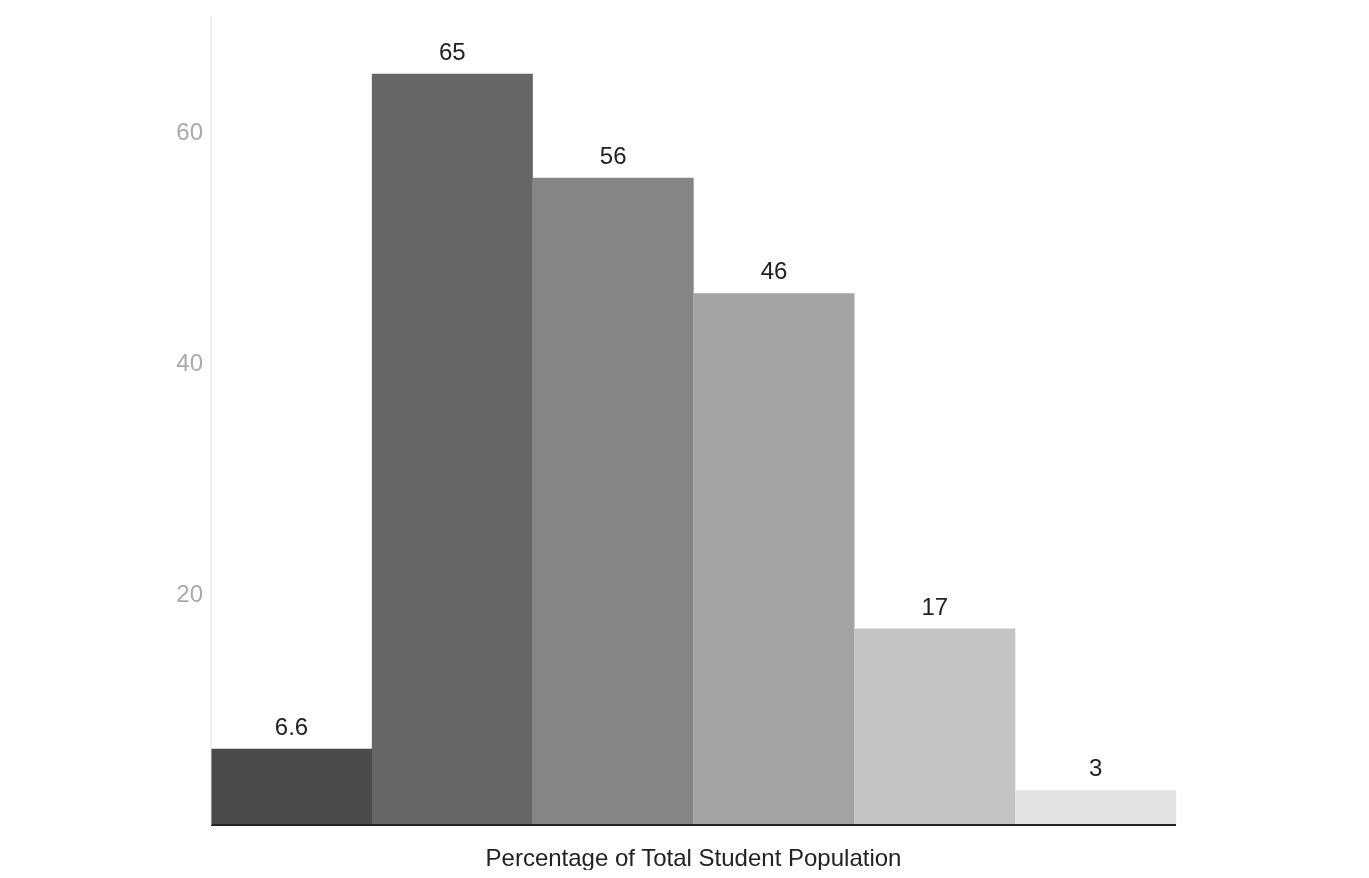 The width and height of the screenshot is (1369, 878). I want to click on data-label: 56, so click(613, 155).